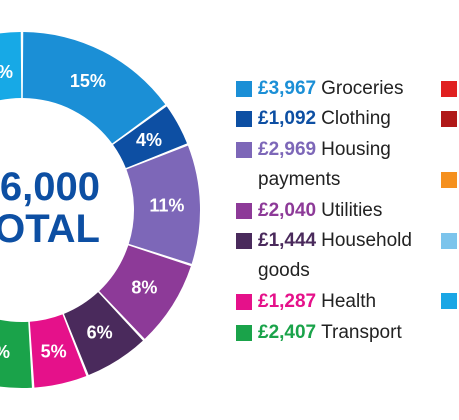 The width and height of the screenshot is (459, 420). Describe the element at coordinates (324, 256) in the screenshot. I see `legend-item: £1,444 Household goods` at that location.